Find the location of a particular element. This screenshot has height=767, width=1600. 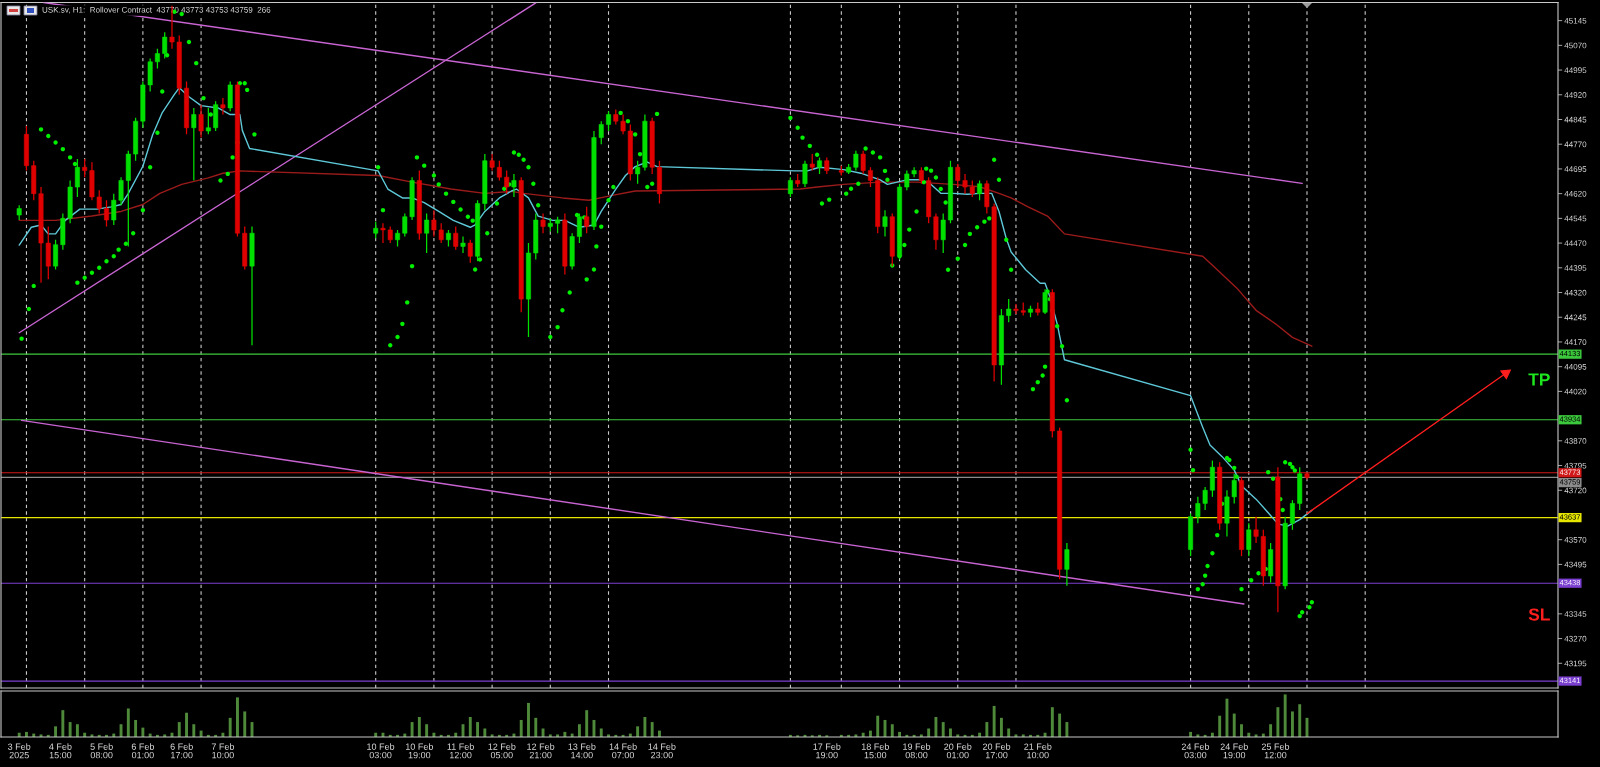

x-tick-label: 14 Feb 23:00 is located at coordinates (662, 751).